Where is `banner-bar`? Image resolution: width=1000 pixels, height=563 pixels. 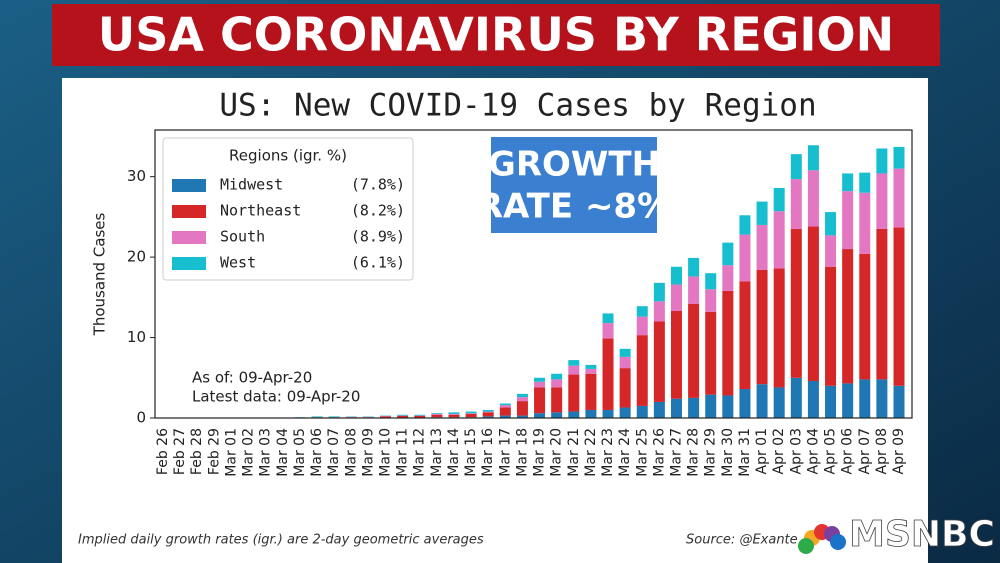
banner-bar is located at coordinates (496, 35).